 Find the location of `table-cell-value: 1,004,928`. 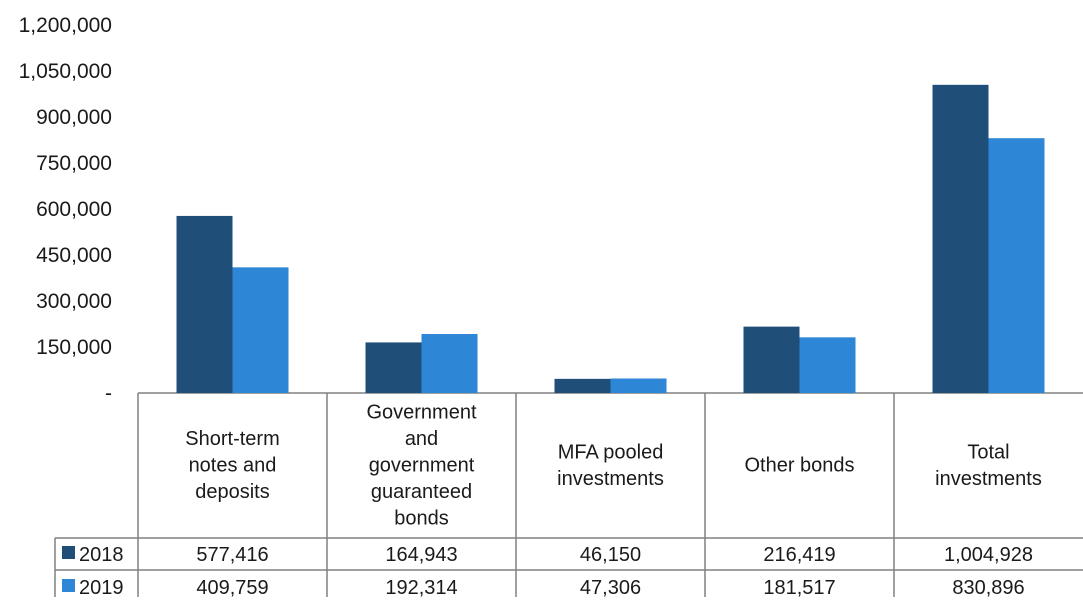

table-cell-value: 1,004,928 is located at coordinates (988, 555).